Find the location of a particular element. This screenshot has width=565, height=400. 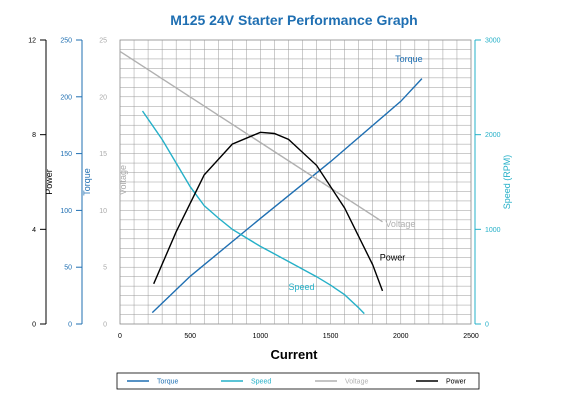

voltage-tick-label: 10 is located at coordinates (103, 211).